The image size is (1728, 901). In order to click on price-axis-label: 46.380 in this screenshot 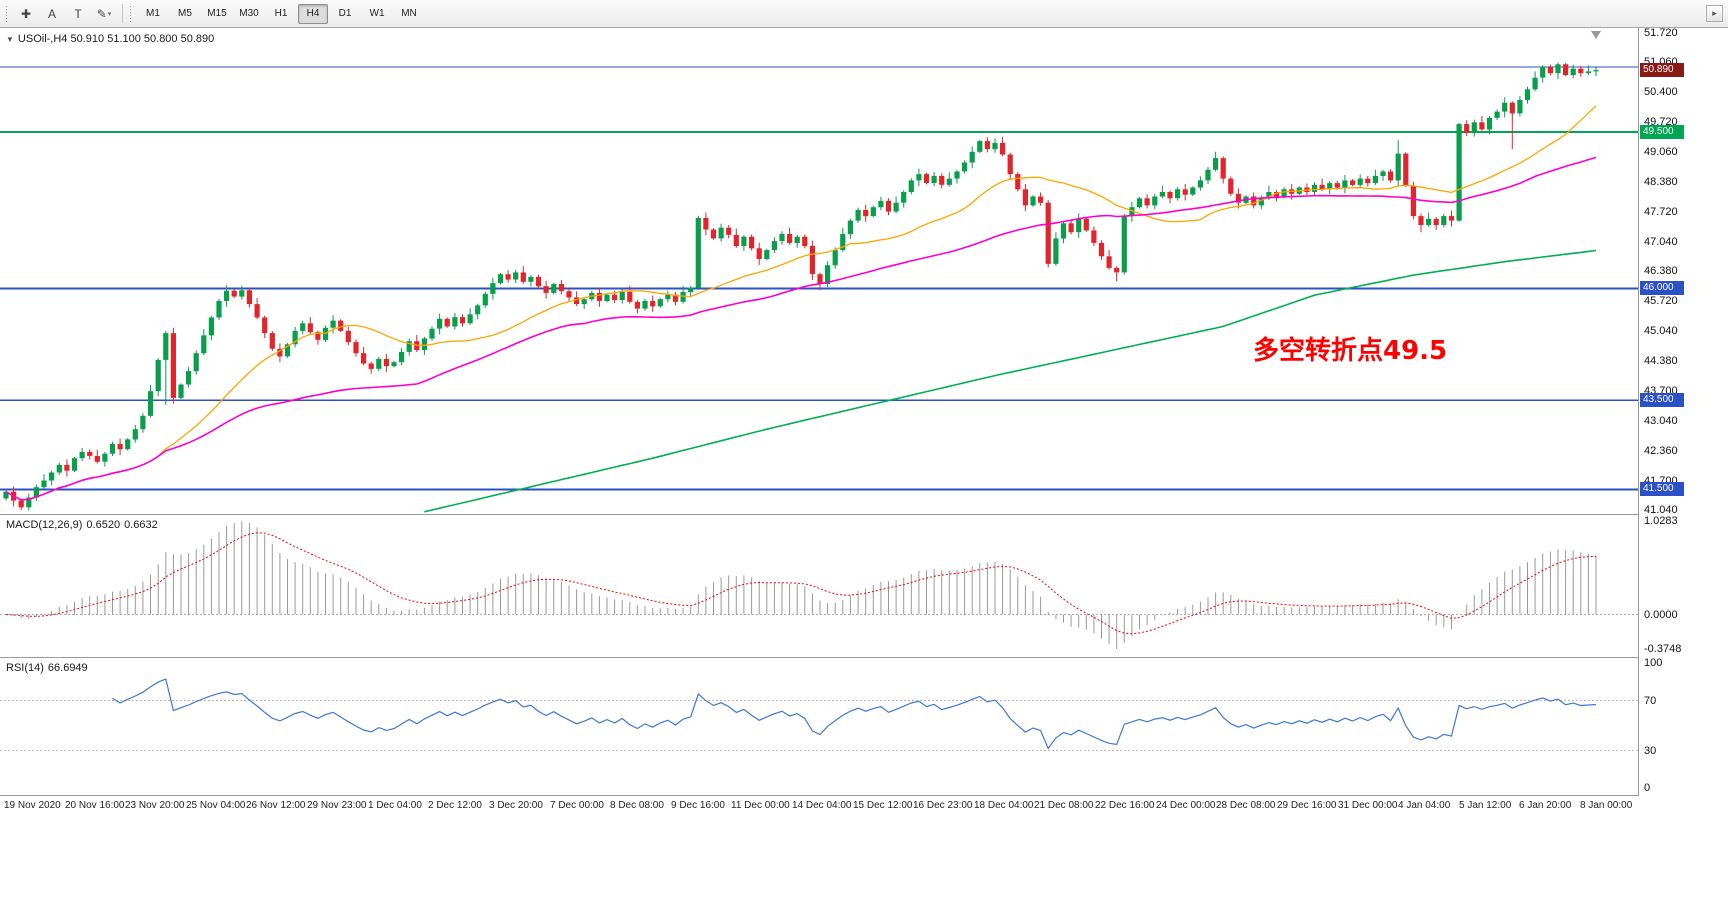, I will do `click(1661, 271)`.